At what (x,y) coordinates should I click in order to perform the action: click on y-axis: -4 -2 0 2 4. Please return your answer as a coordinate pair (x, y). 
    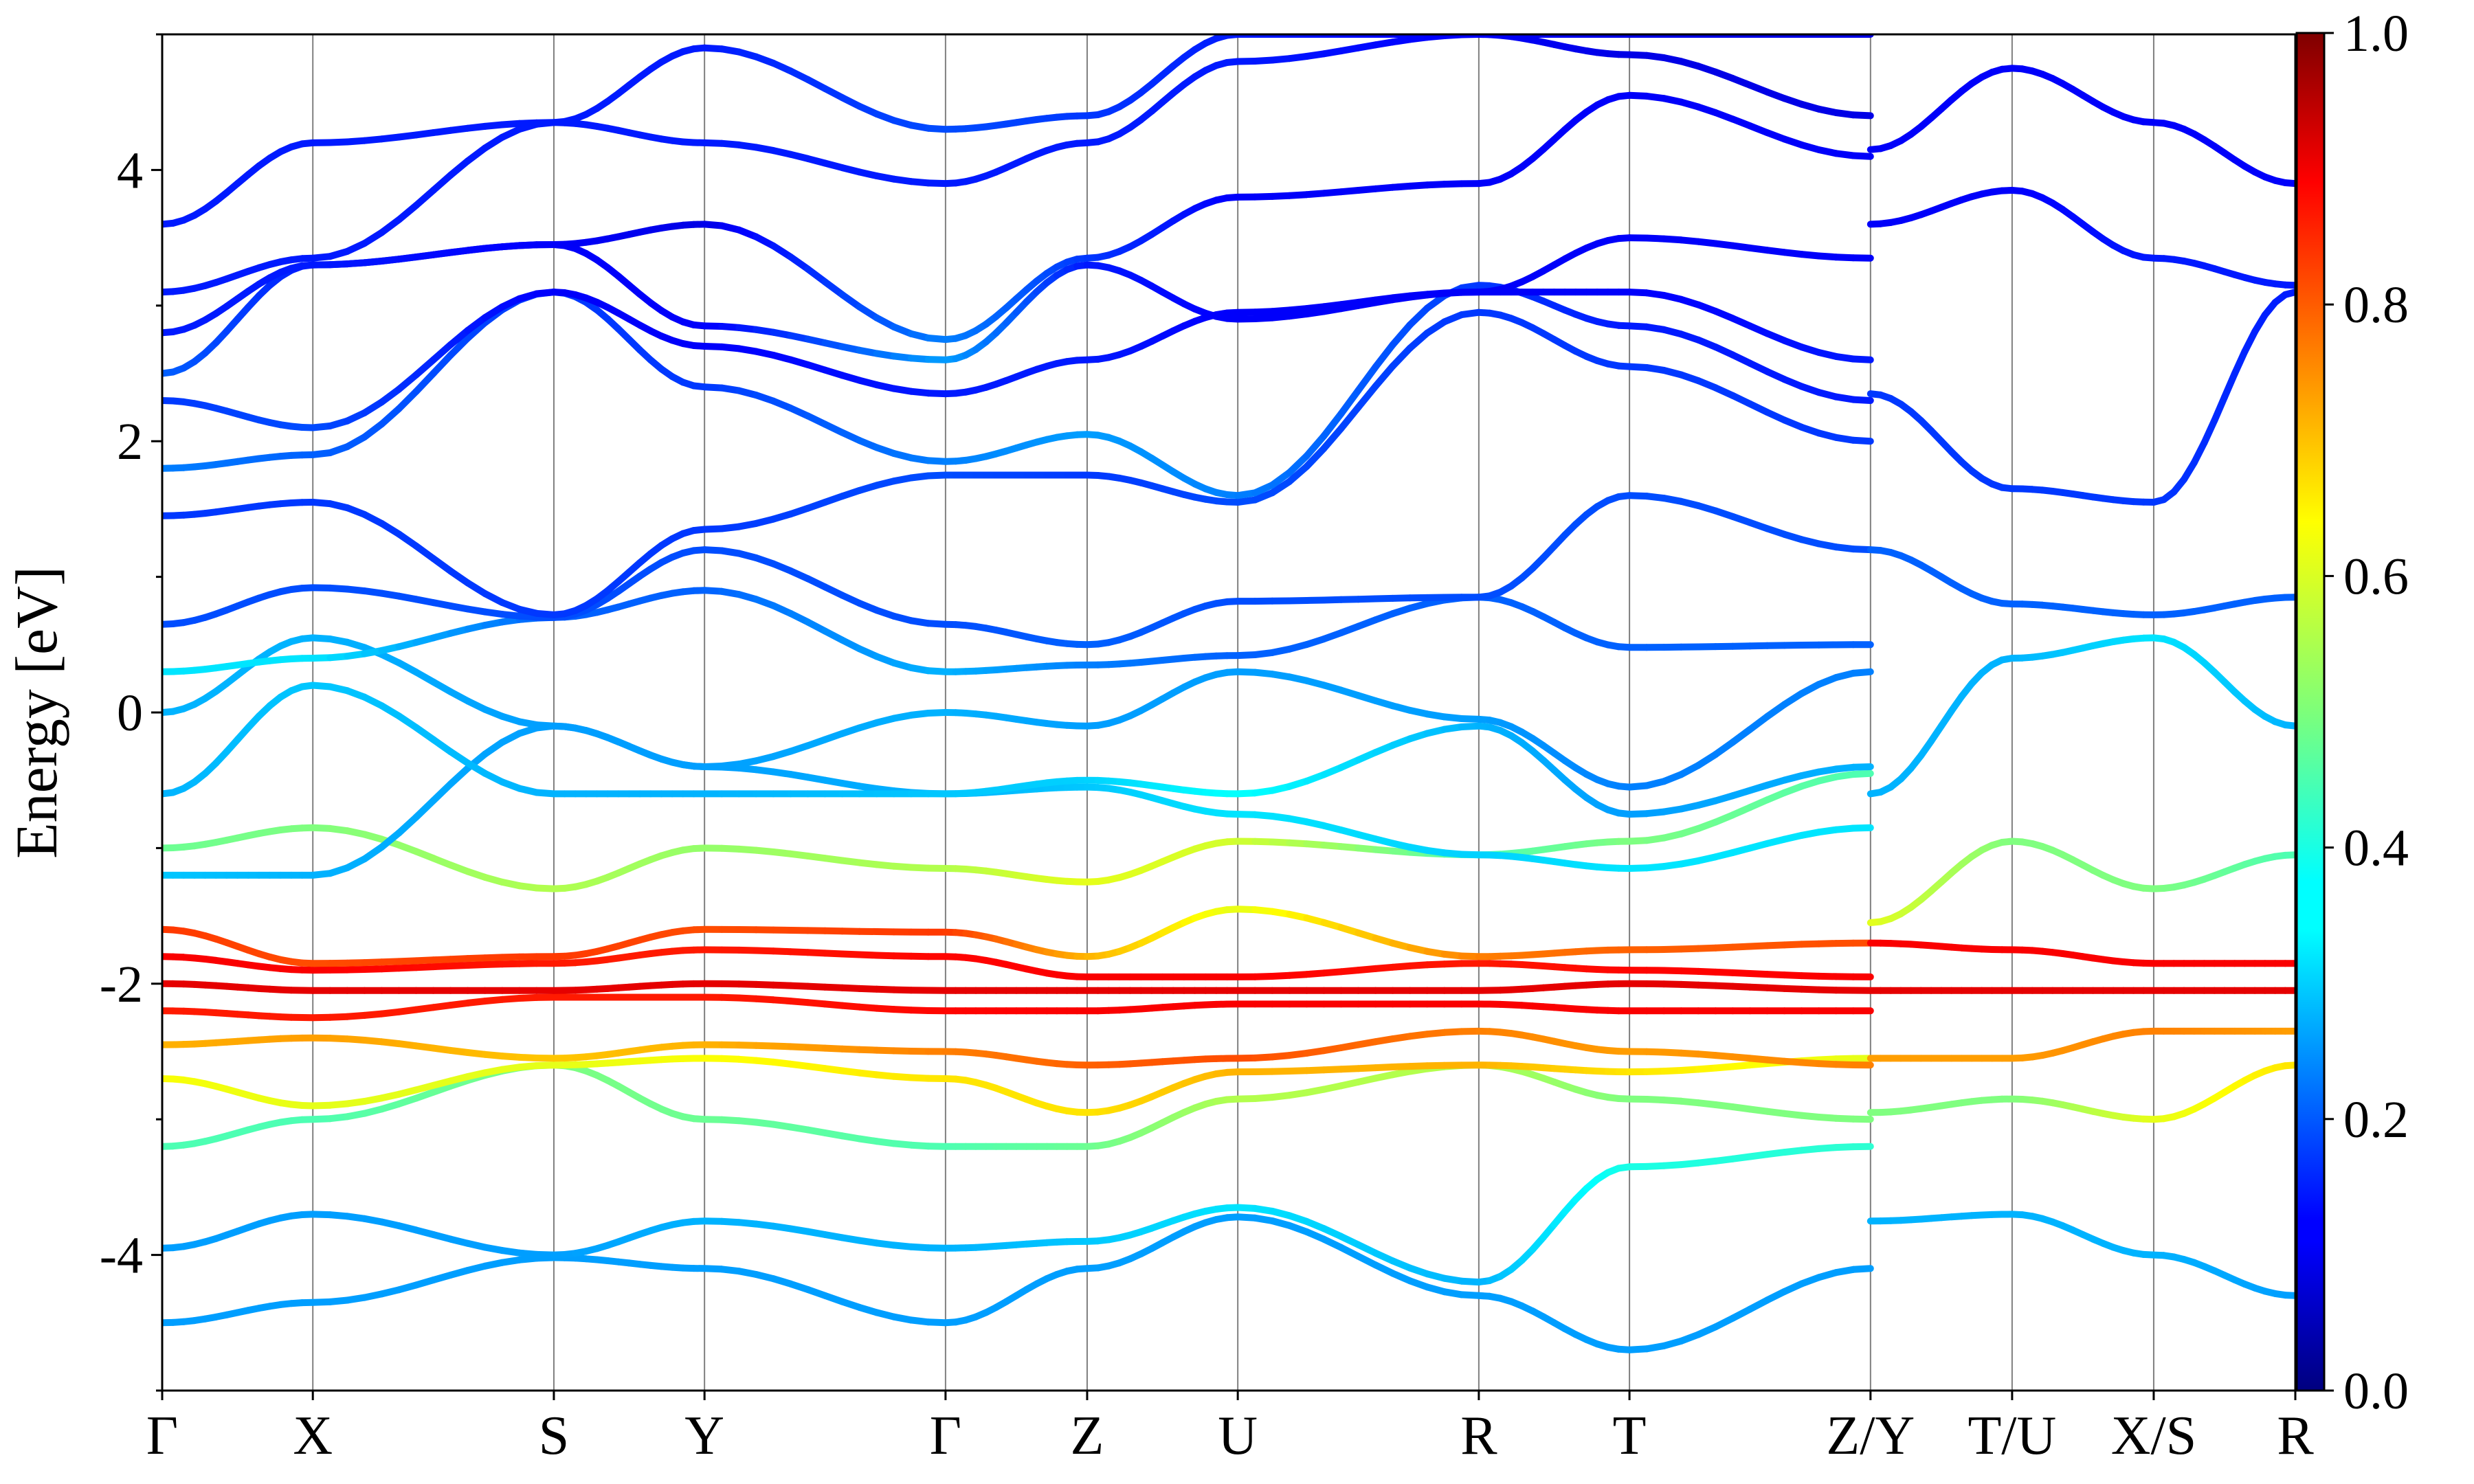
    Looking at the image, I should click on (131, 712).